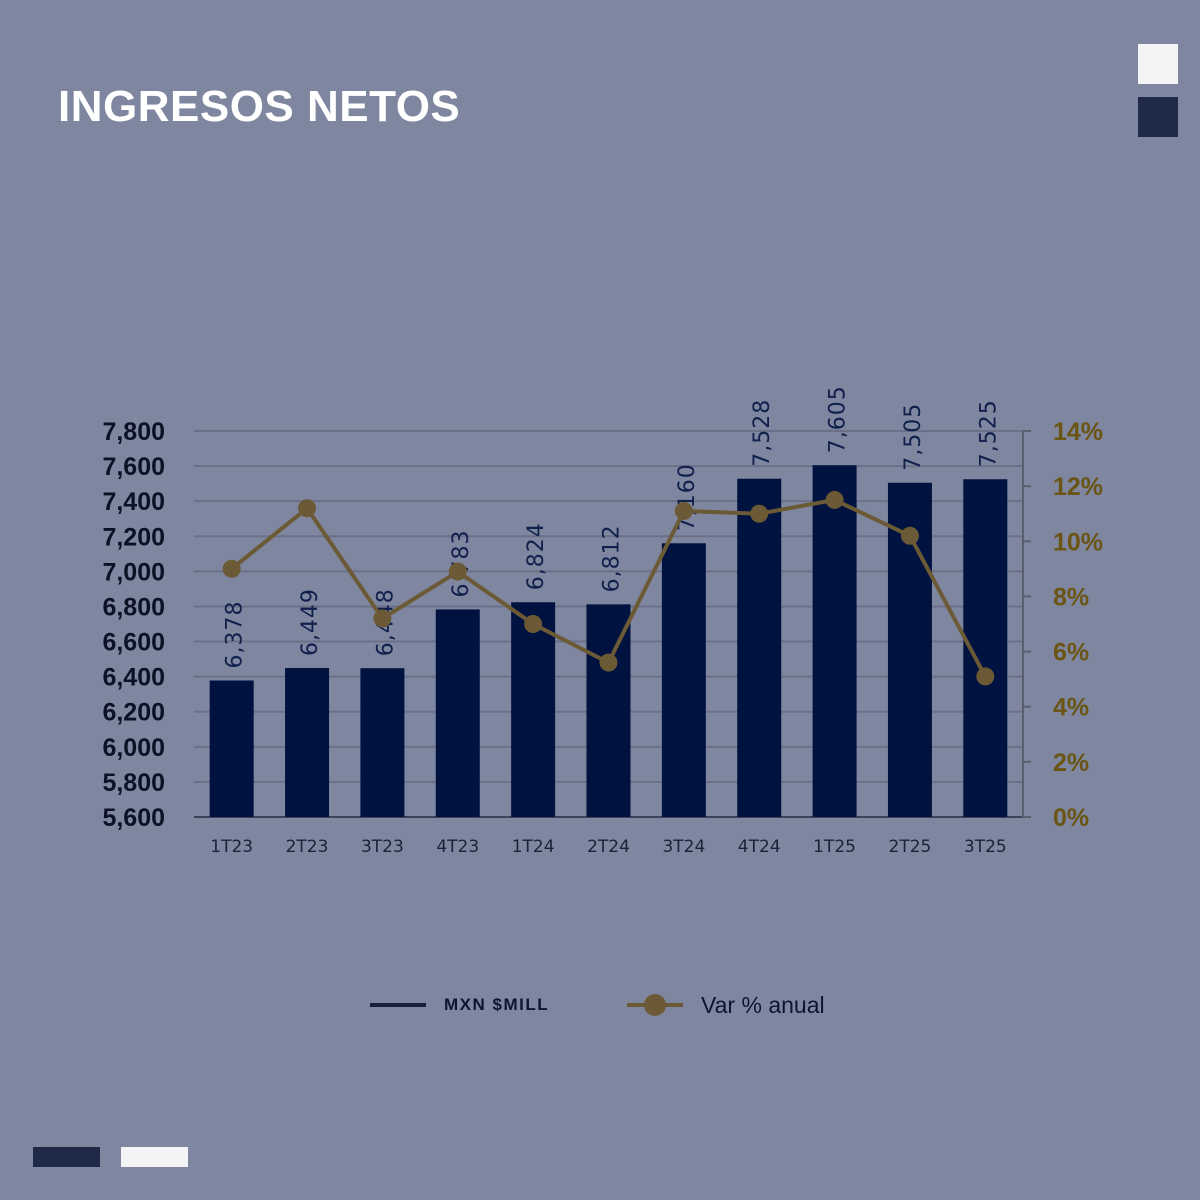 Image resolution: width=1200 pixels, height=1200 pixels. Describe the element at coordinates (133, 432) in the screenshot. I see `left-tick-label: 7,800` at that location.